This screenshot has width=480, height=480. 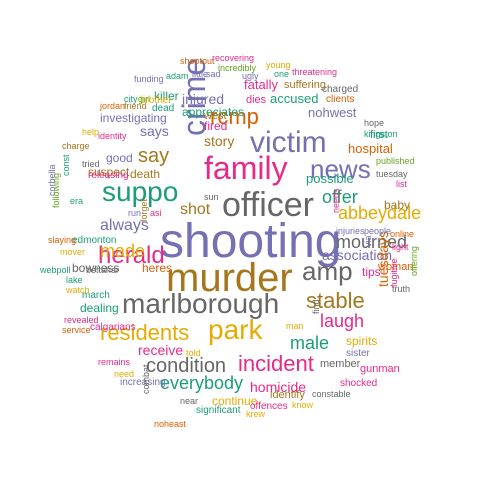 What do you see at coordinates (55, 270) in the screenshot?
I see `cloud-word: webpoll` at bounding box center [55, 270].